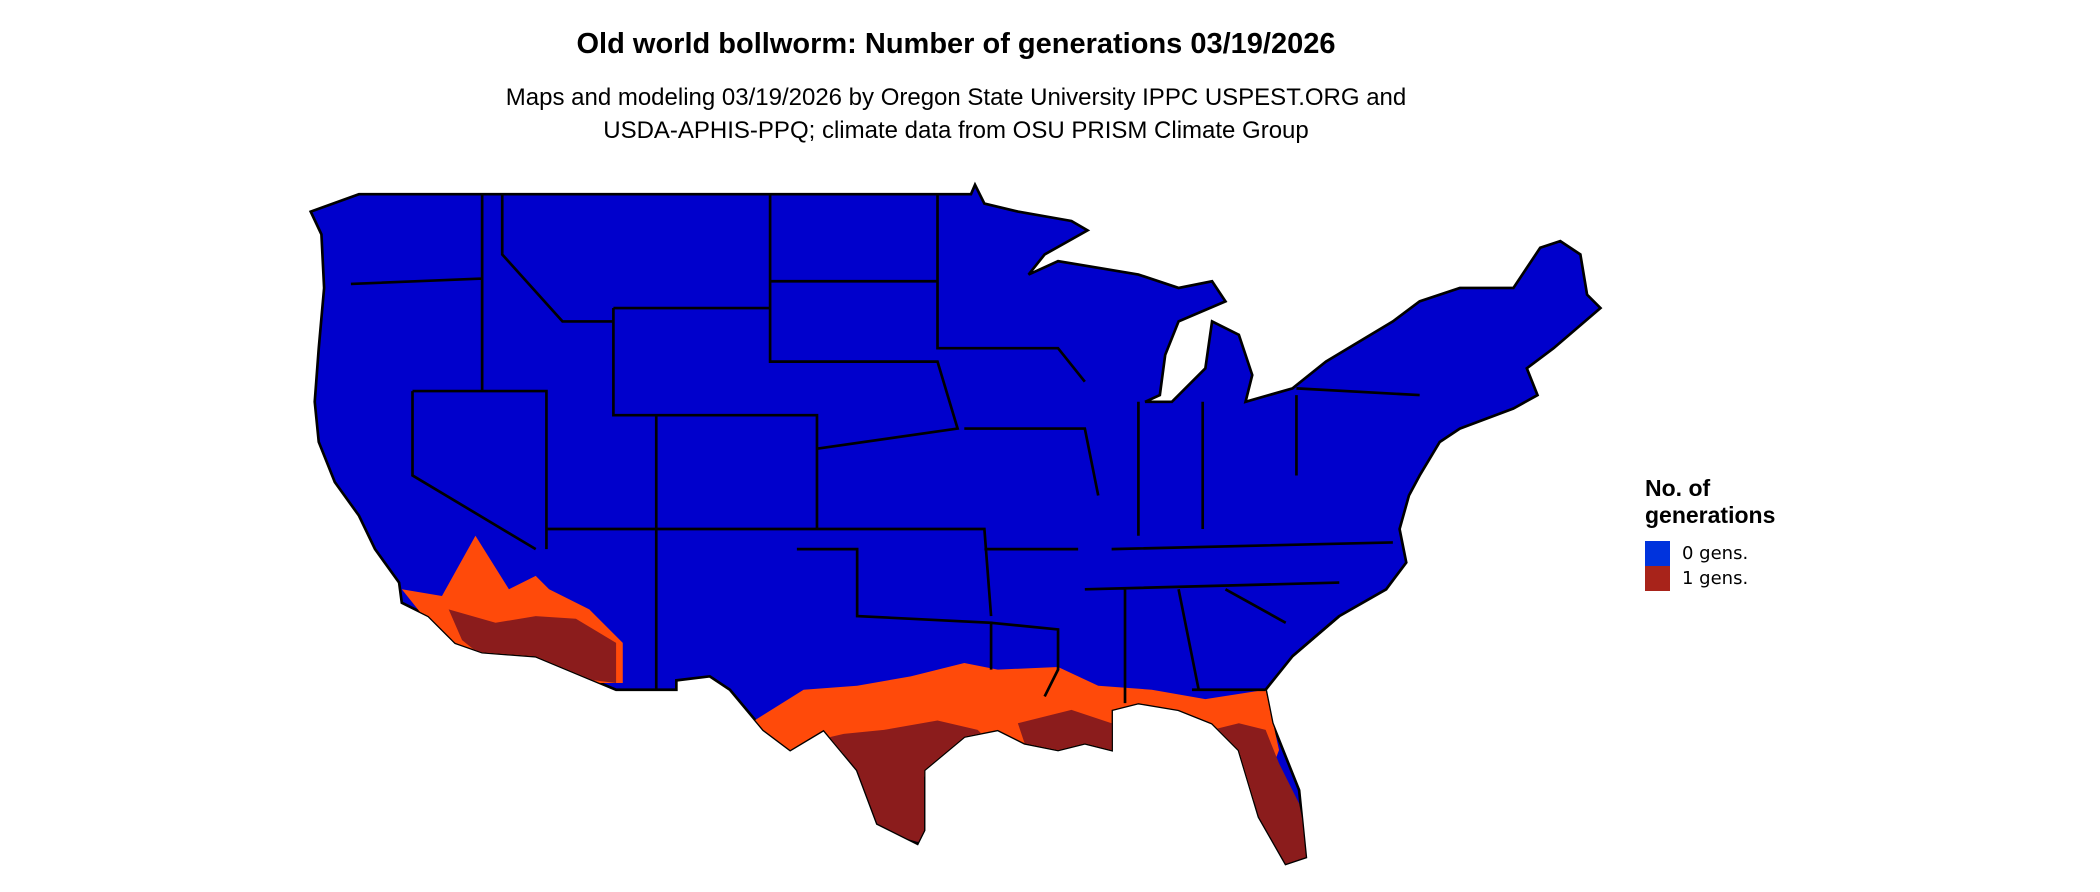 The width and height of the screenshot is (2100, 892). Describe the element at coordinates (532, 646) in the screenshot. I see `desert-southwest-one-gen-area` at that location.